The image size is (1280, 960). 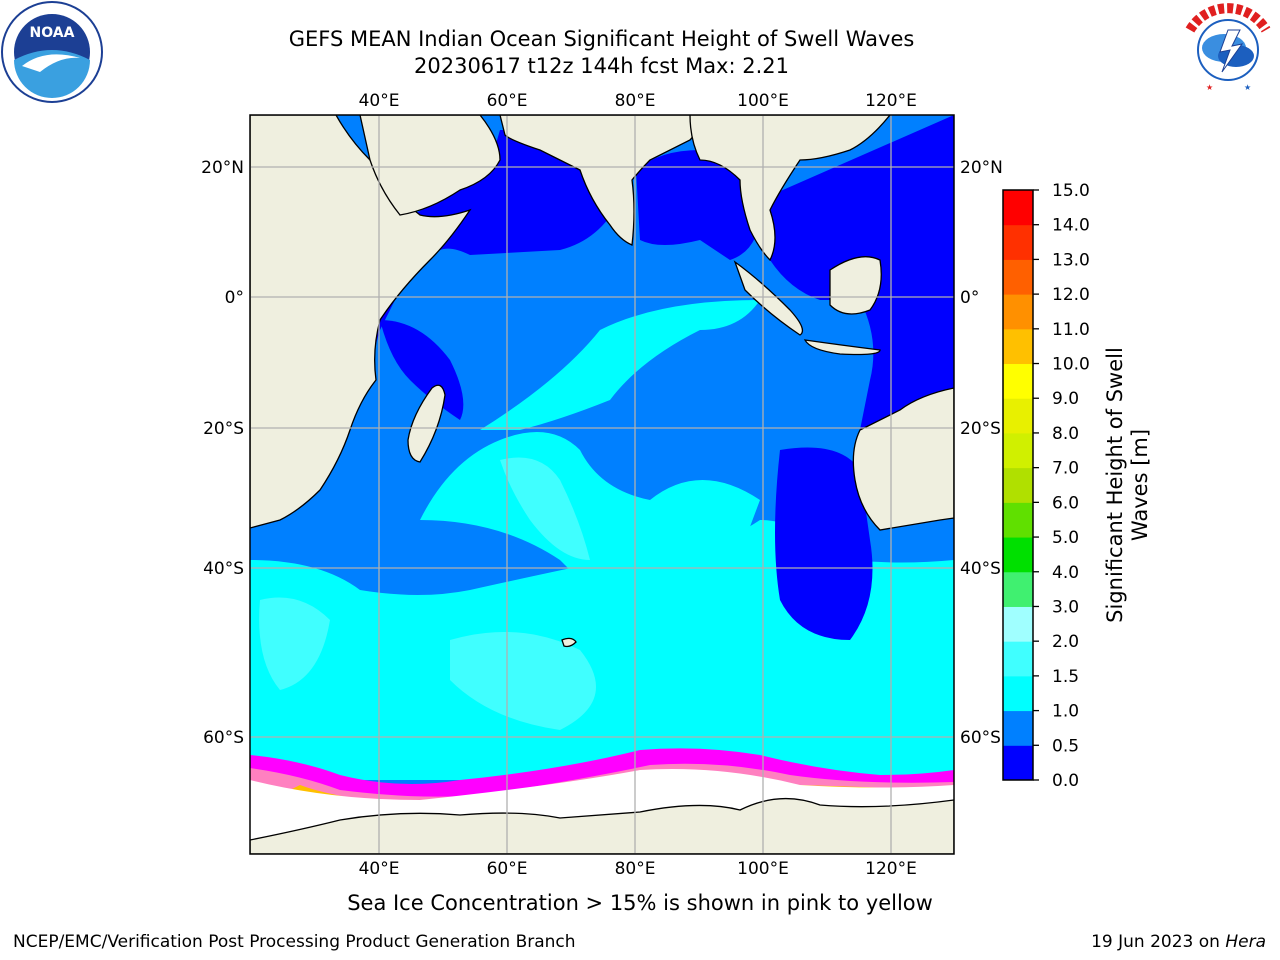 What do you see at coordinates (222, 168) in the screenshot?
I see `lat-tick-left: 20°N` at bounding box center [222, 168].